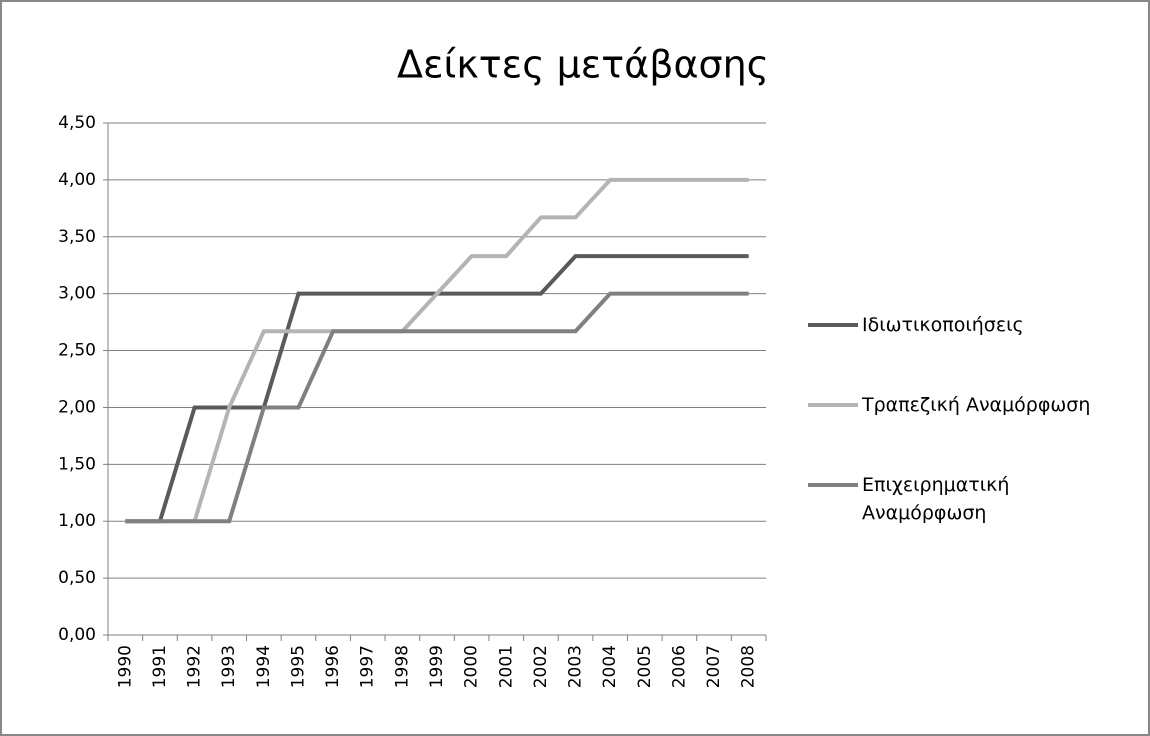  What do you see at coordinates (77, 180) in the screenshot?
I see `y-tick-label: 4,00` at bounding box center [77, 180].